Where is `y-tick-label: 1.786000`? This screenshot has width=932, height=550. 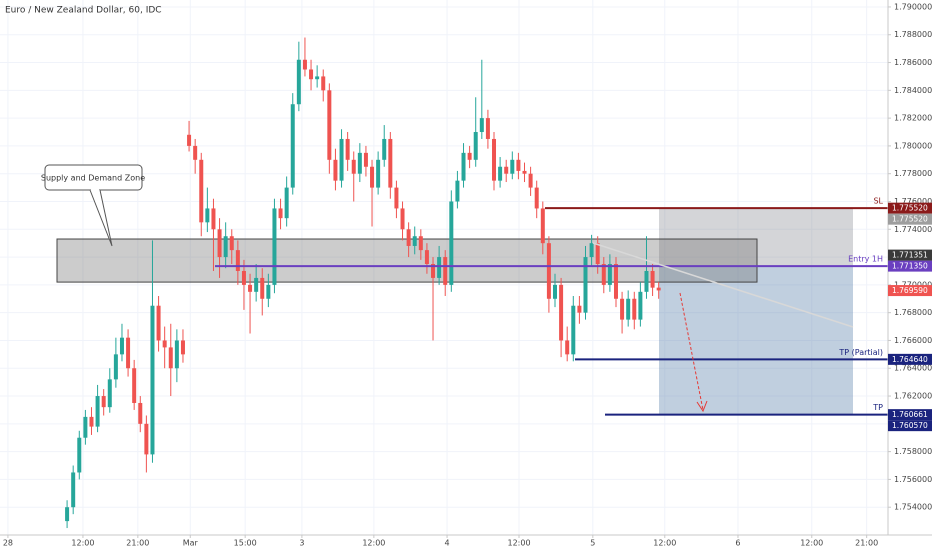
y-tick-label: 1.786000 is located at coordinates (913, 62).